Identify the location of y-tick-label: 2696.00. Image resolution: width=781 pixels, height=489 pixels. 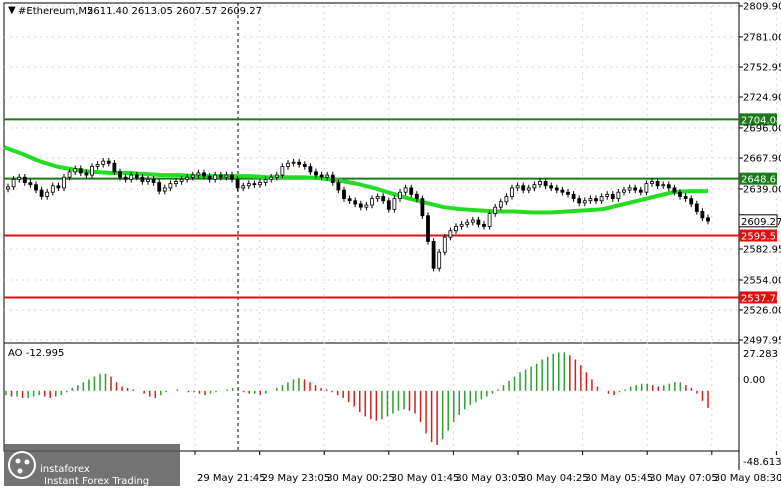
(762, 128).